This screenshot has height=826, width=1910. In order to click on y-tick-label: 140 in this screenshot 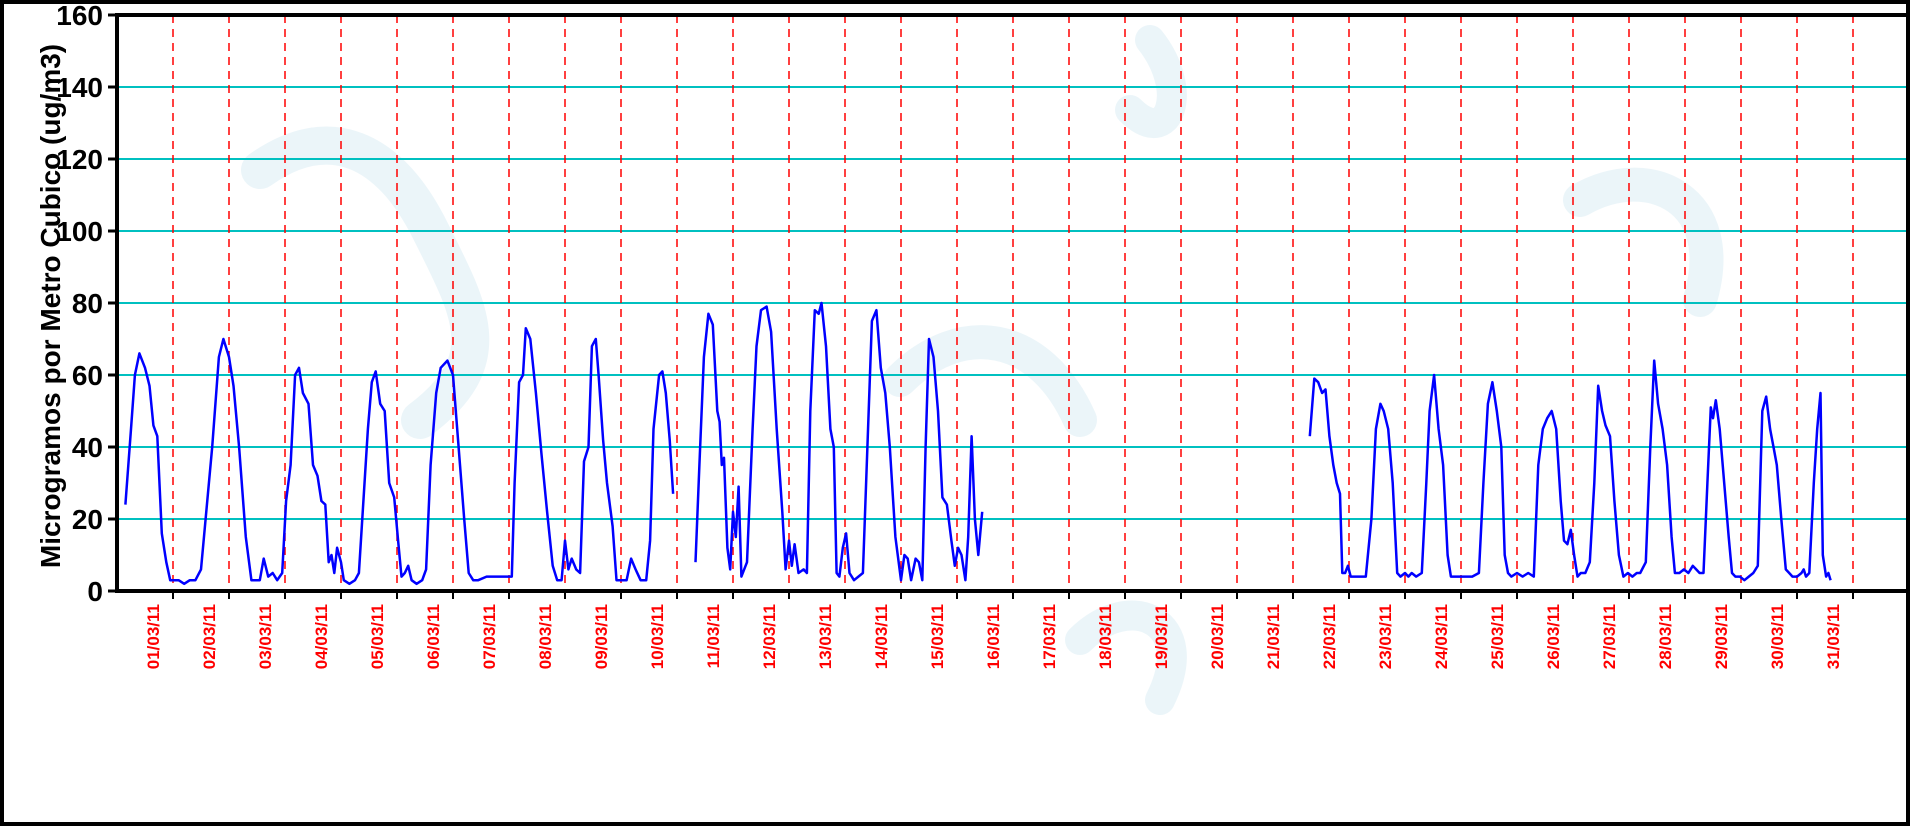, I will do `click(79, 87)`.